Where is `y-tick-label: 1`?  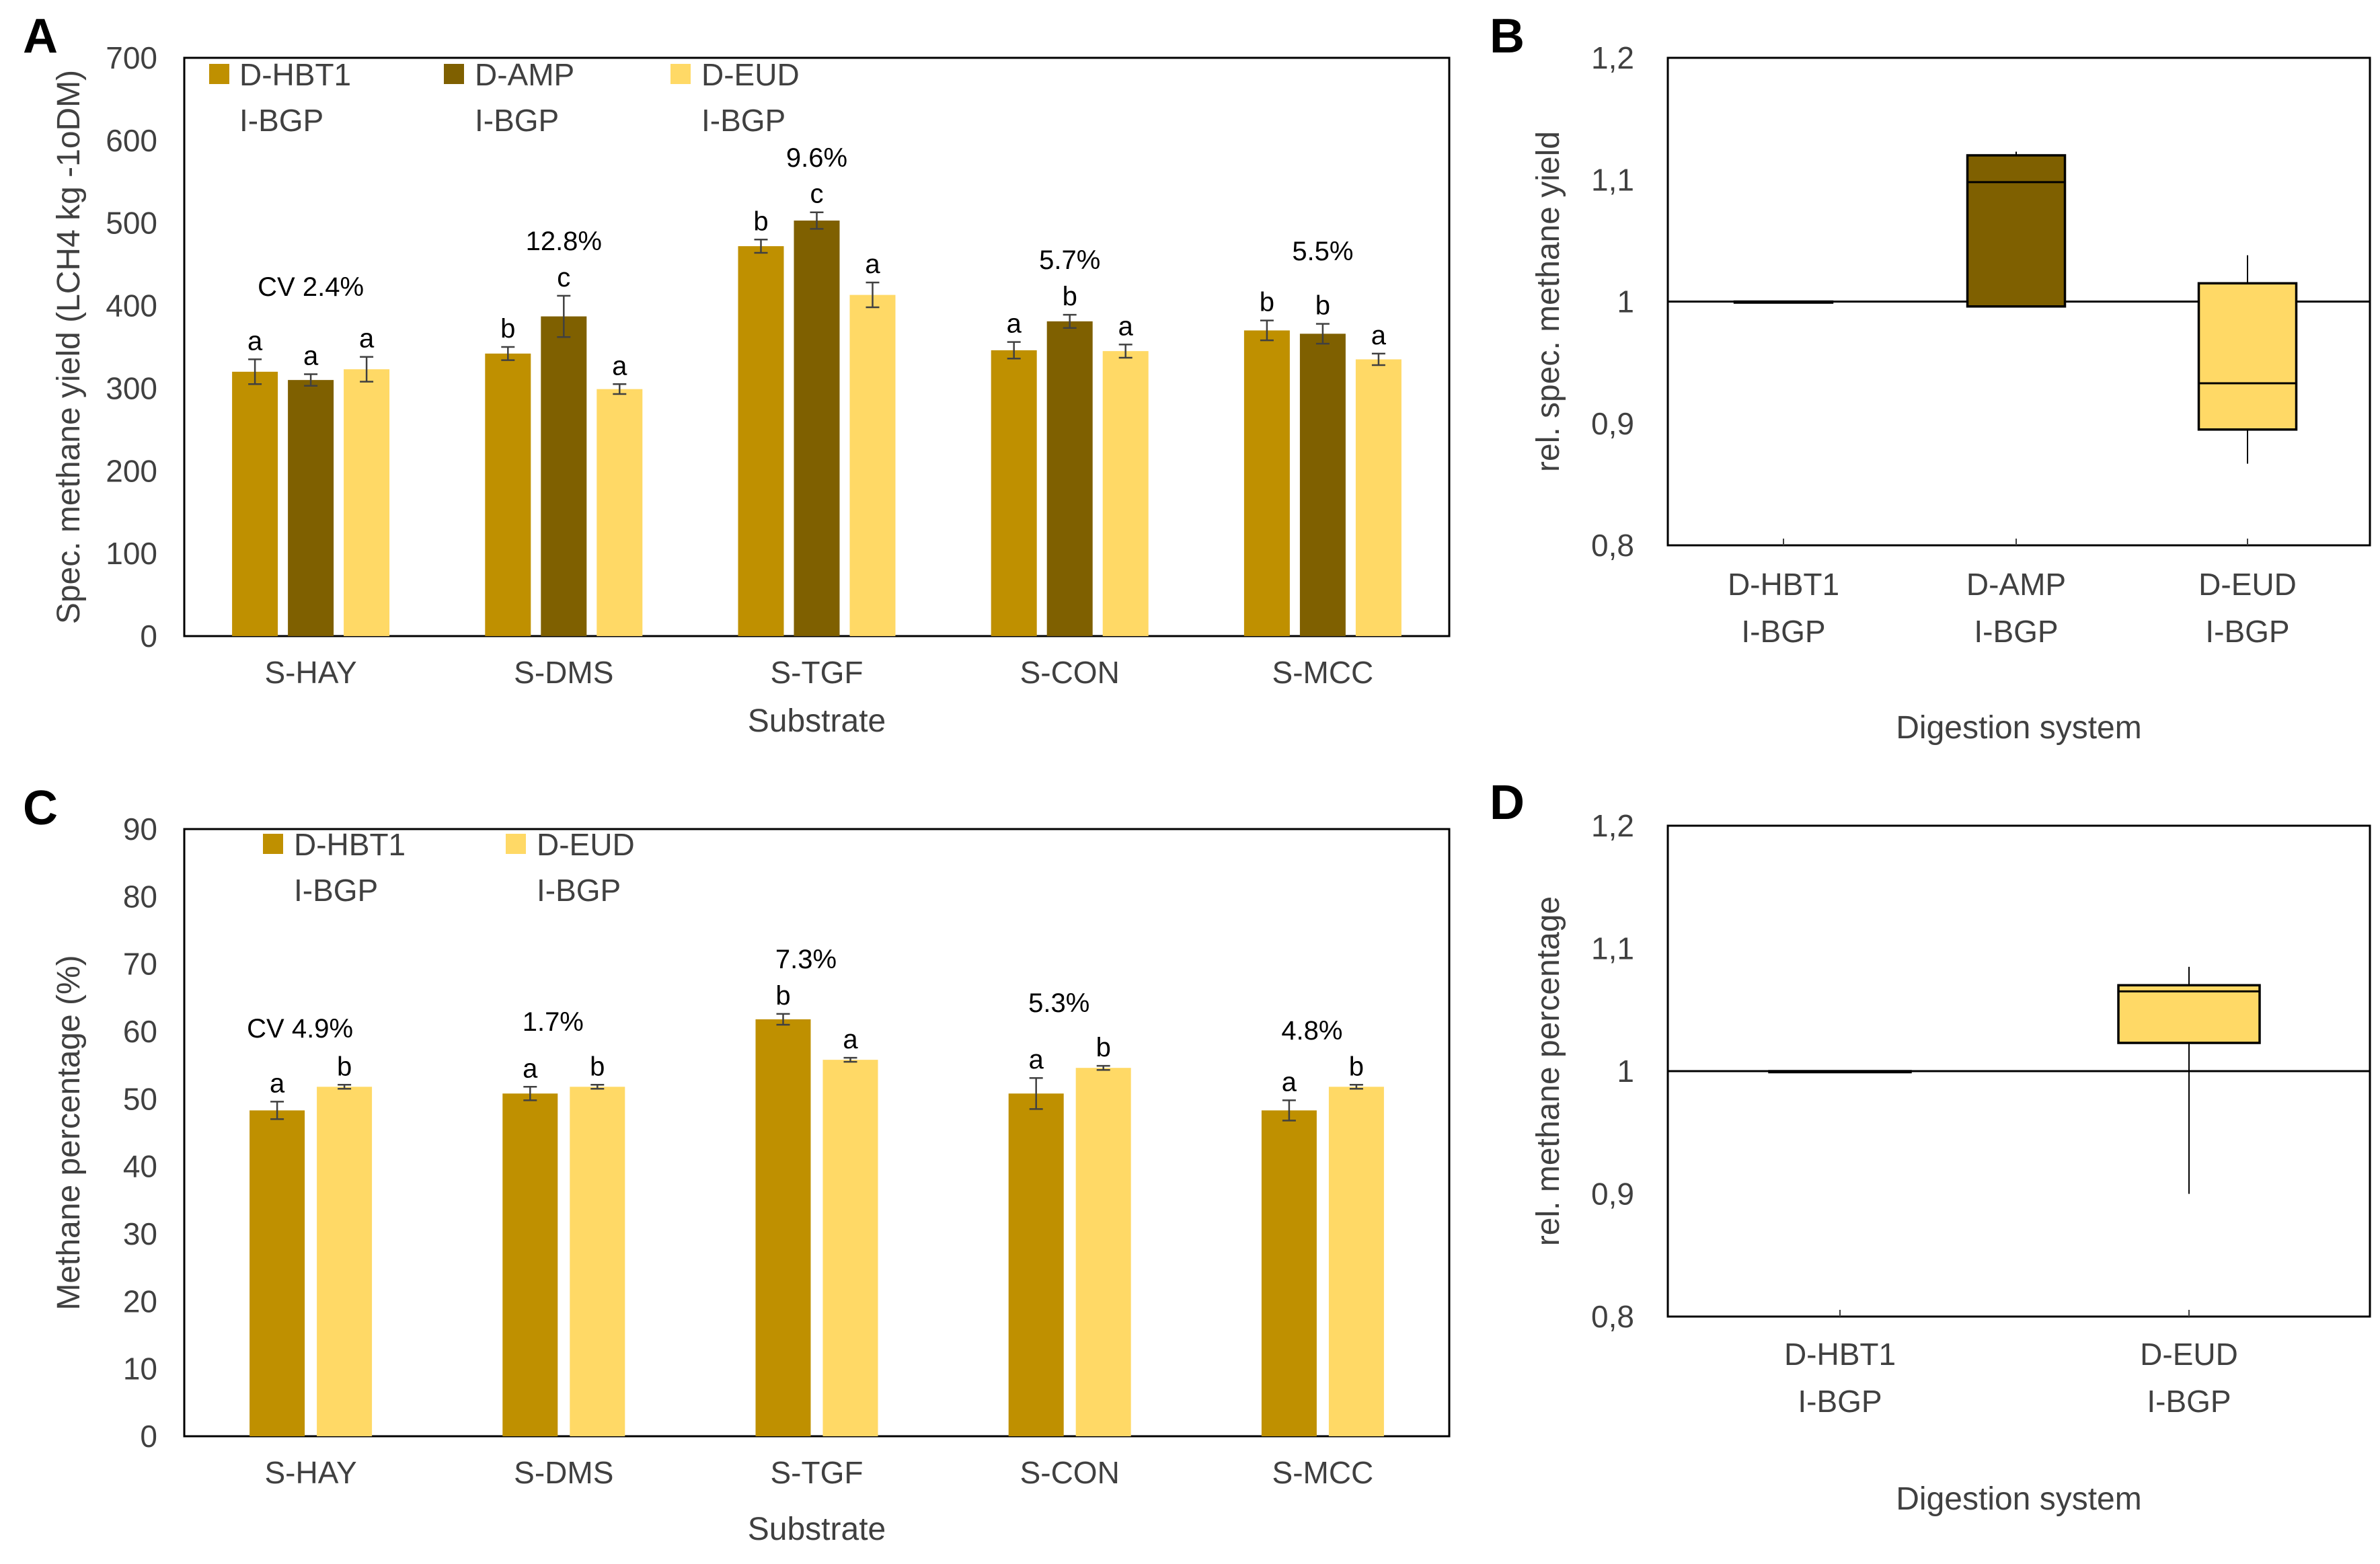 y-tick-label: 1 is located at coordinates (1625, 1071).